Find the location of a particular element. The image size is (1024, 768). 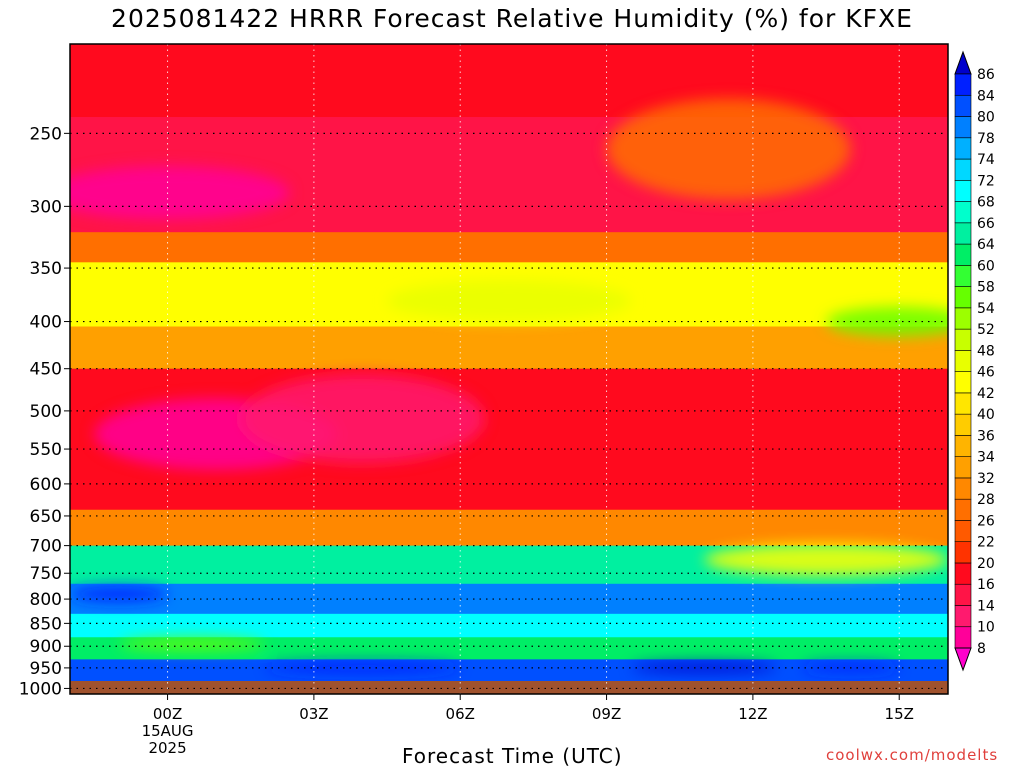

x-date-label: 15AUG is located at coordinates (168, 731).